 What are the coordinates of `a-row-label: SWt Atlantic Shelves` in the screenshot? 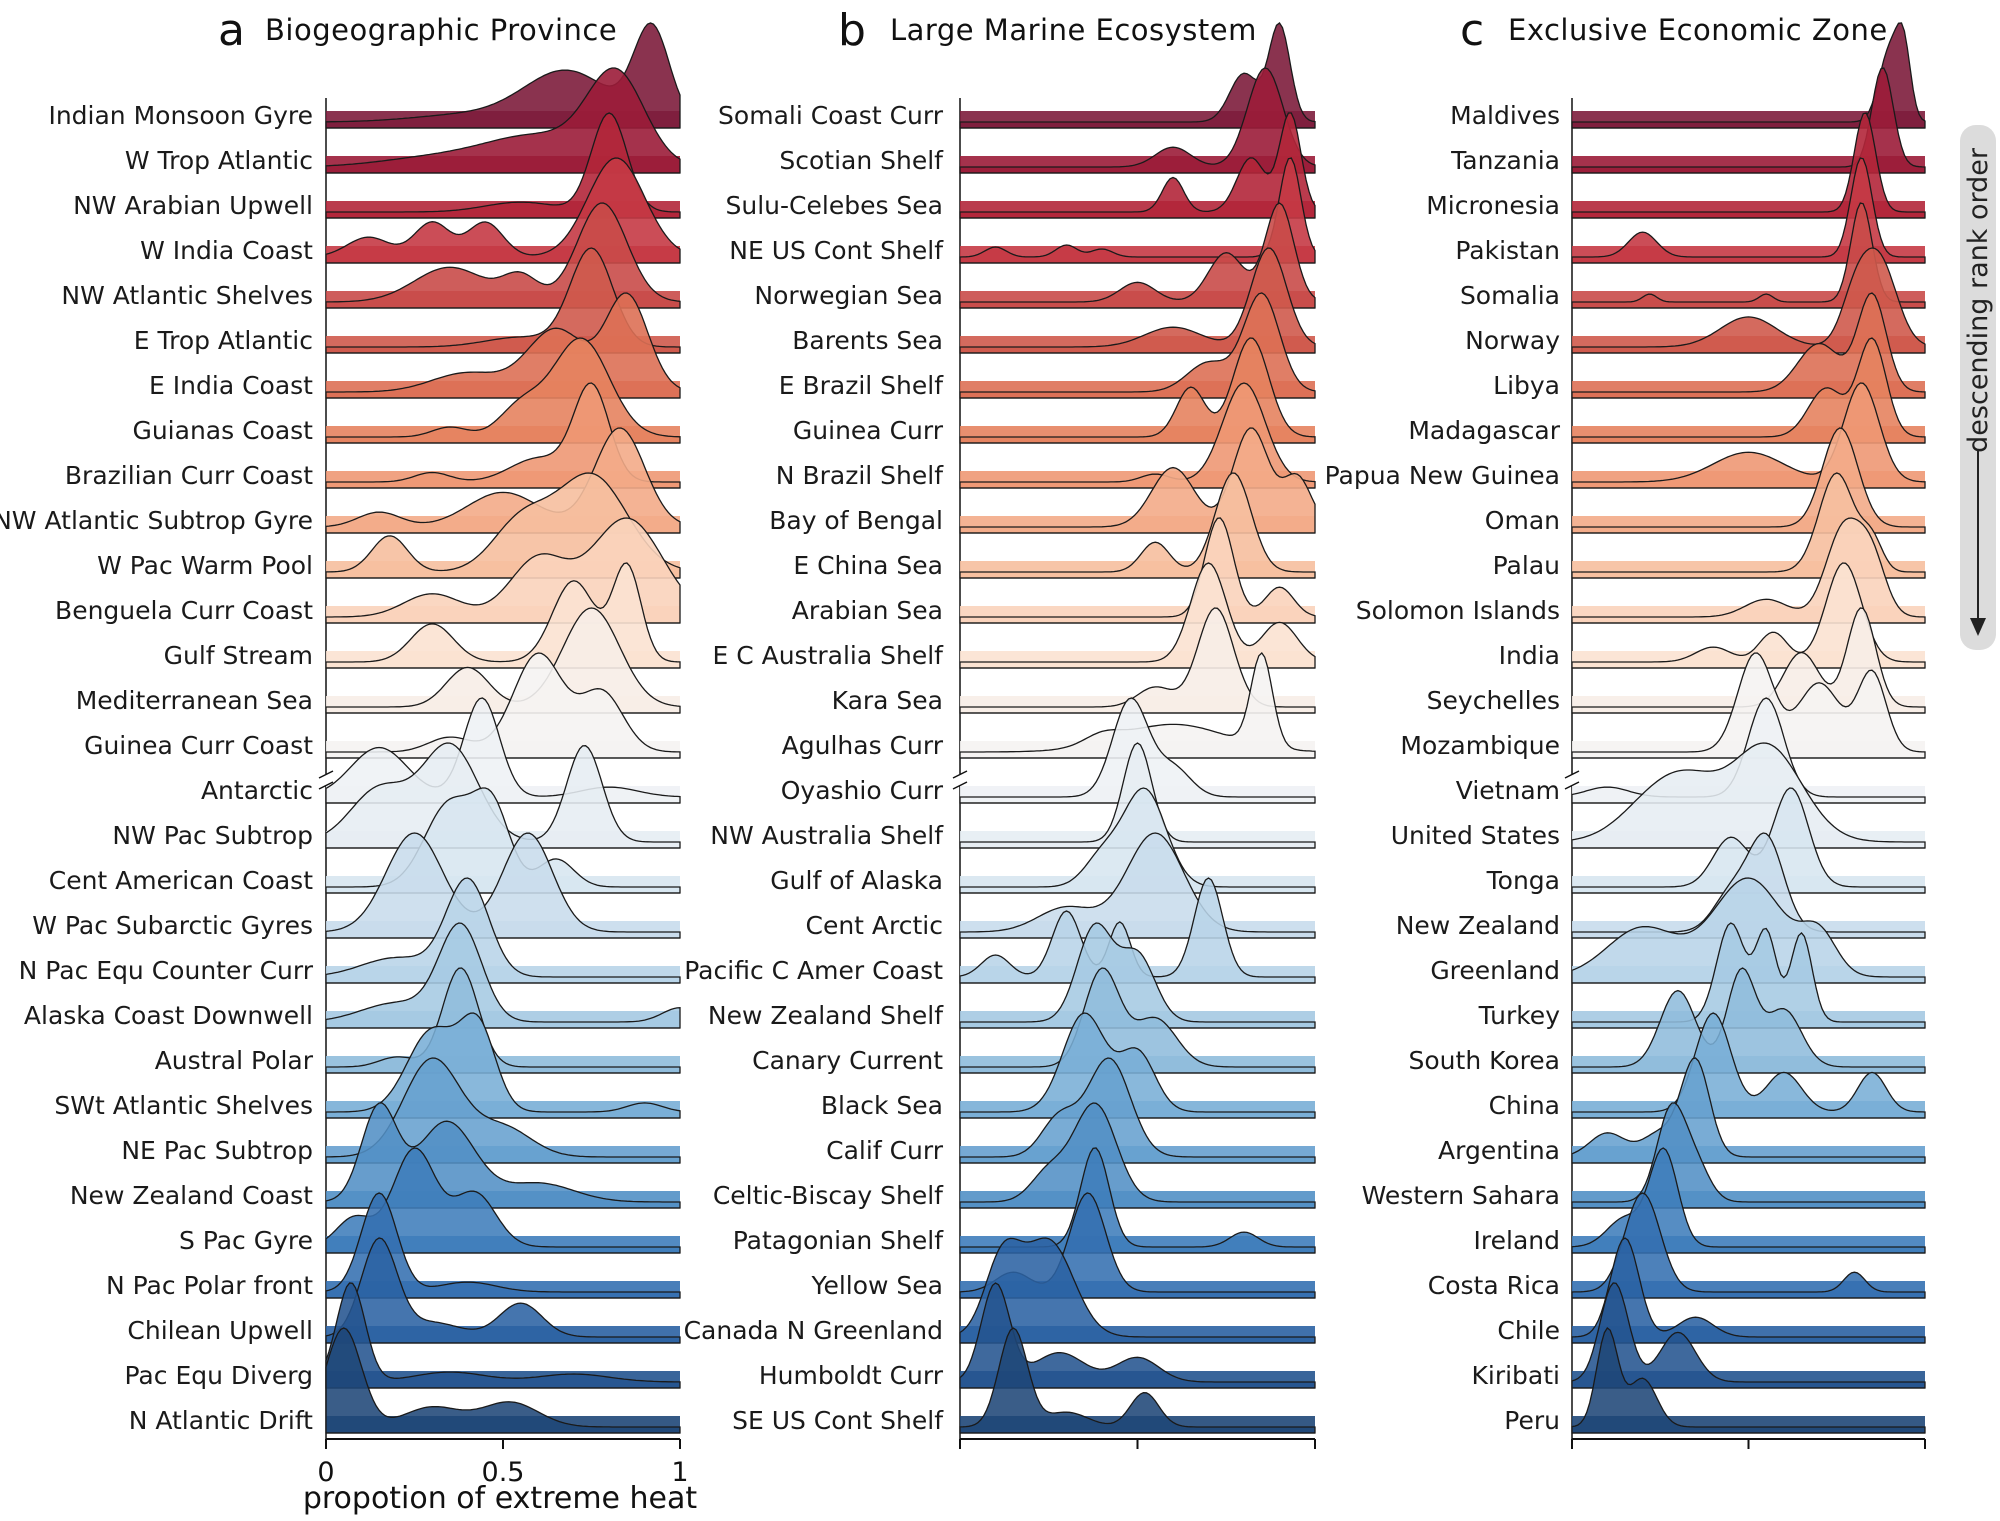 It's located at (183, 1105).